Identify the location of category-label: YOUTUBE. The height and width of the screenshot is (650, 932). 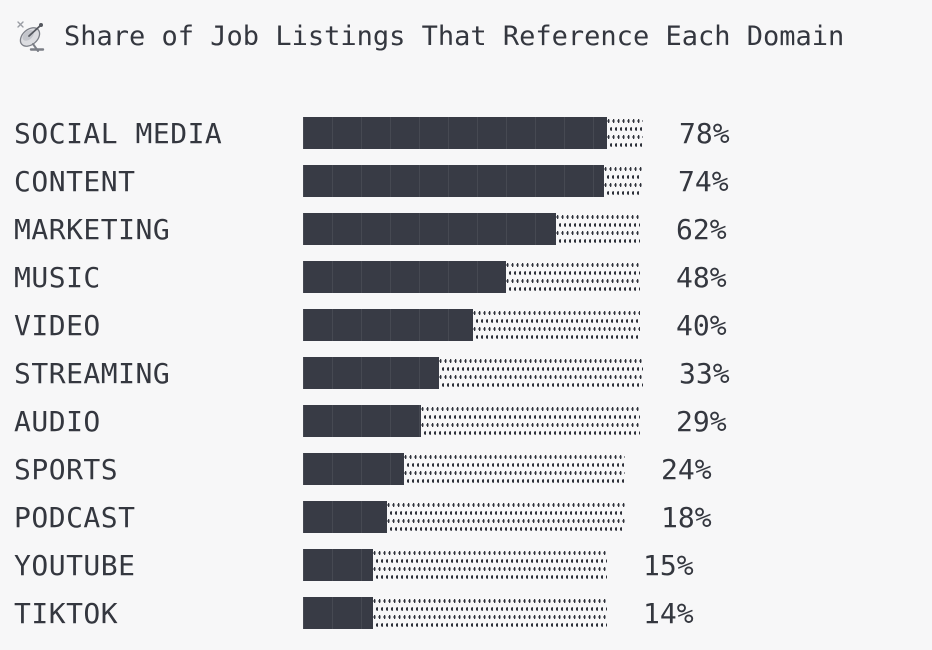
(75, 565).